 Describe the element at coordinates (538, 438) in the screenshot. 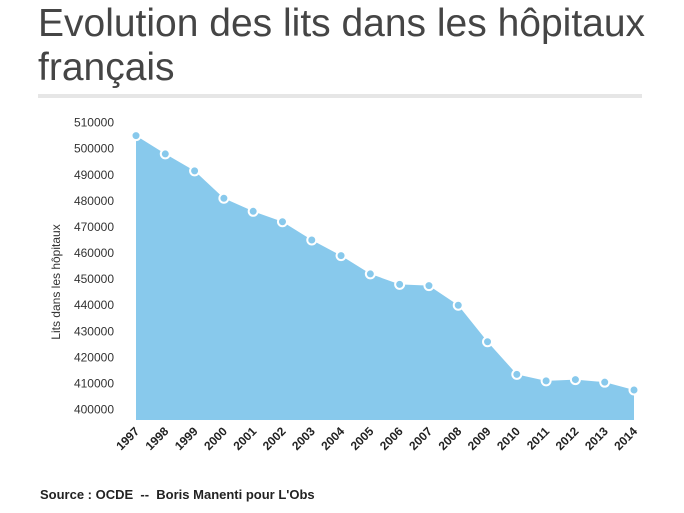

I see `x-tick-label: 2011` at that location.